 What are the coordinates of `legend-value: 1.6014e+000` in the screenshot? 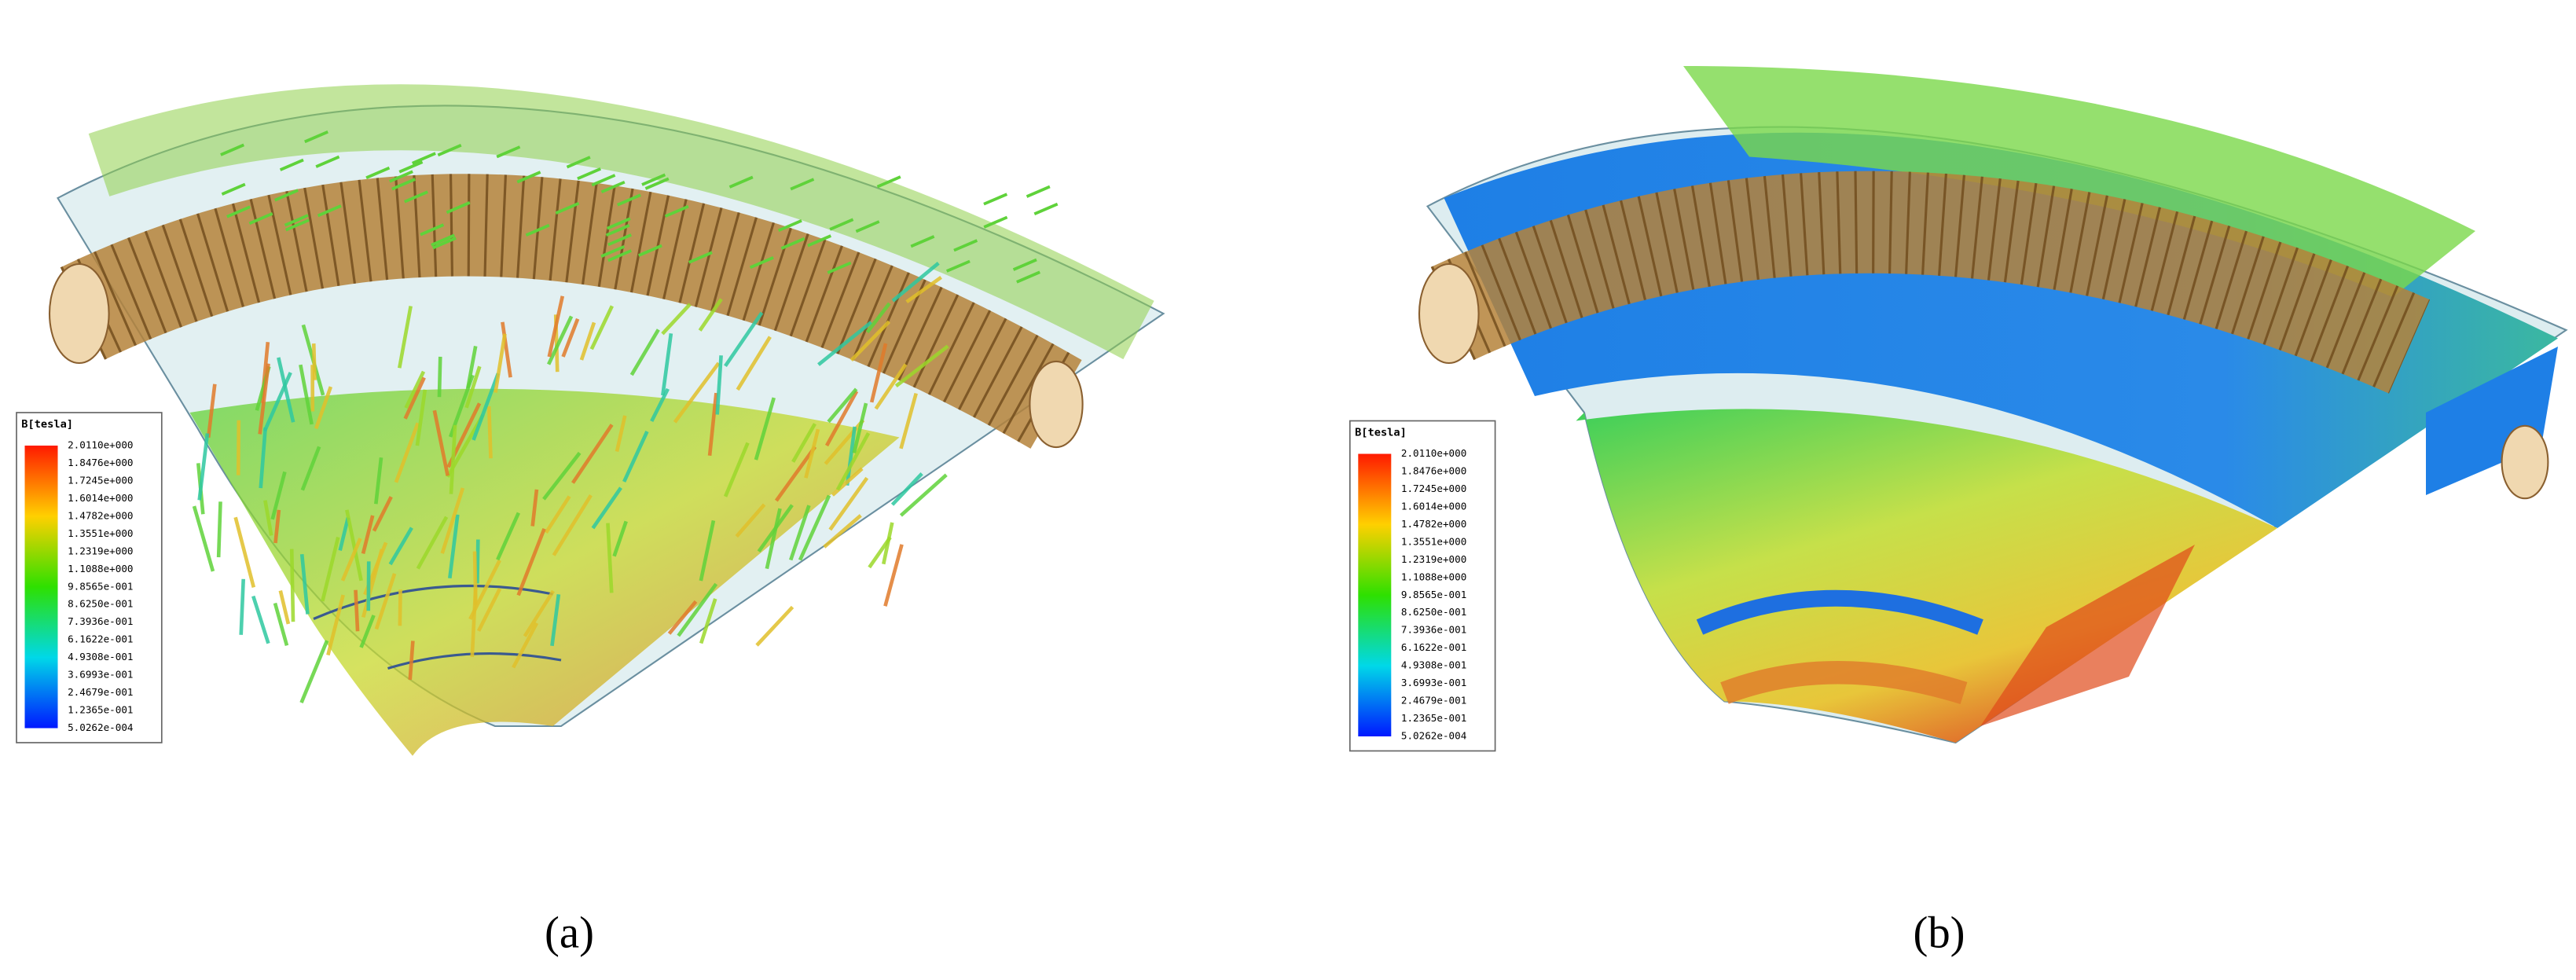 It's located at (1433, 506).